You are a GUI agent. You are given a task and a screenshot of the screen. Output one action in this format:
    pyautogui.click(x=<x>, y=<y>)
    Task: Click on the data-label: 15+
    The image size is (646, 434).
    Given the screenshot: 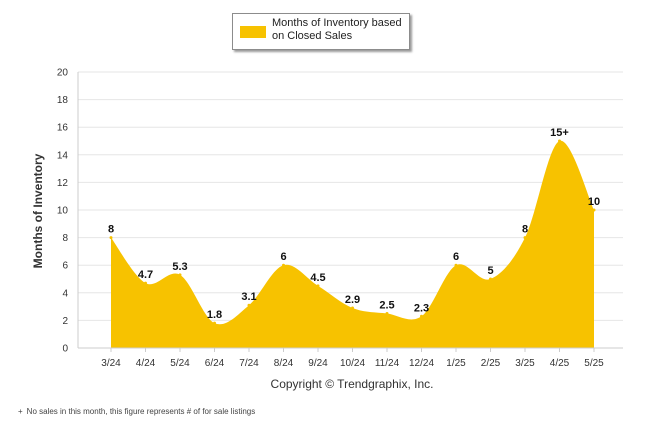 What is the action you would take?
    pyautogui.click(x=559, y=133)
    